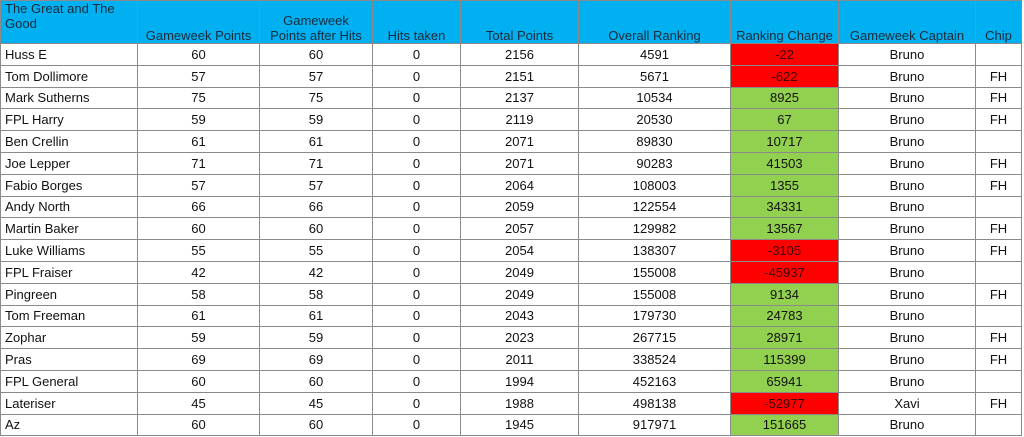 The image size is (1024, 437). What do you see at coordinates (784, 294) in the screenshot?
I see `table-cell: 9134` at bounding box center [784, 294].